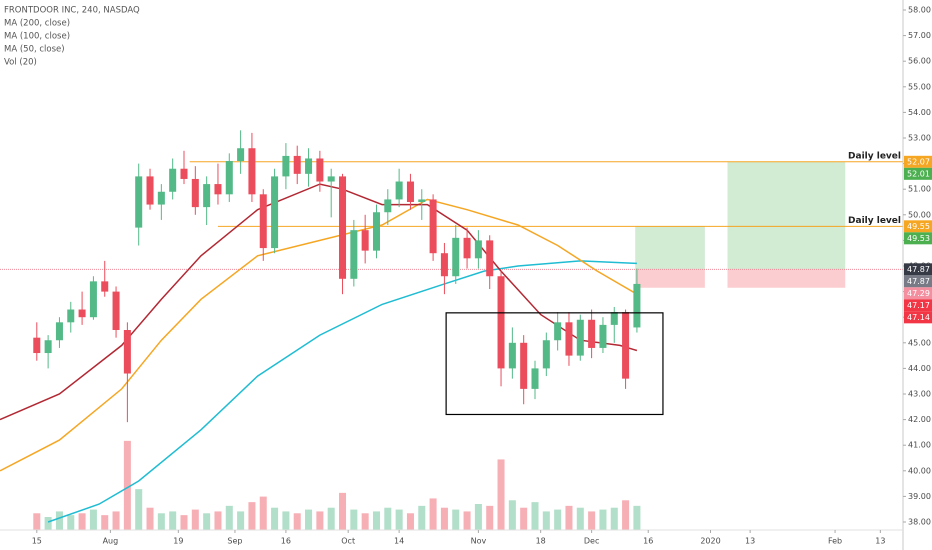 This screenshot has height=550, width=932. I want to click on x-tick-label: Feb, so click(835, 541).